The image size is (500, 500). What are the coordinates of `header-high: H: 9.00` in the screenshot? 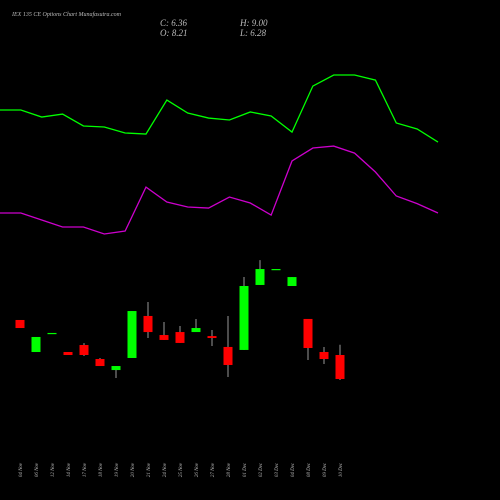 It's located at (253, 23).